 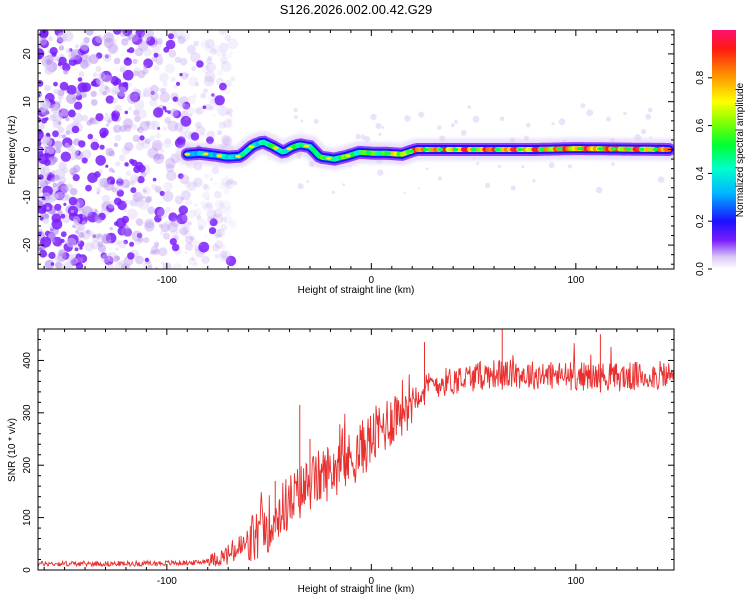 What do you see at coordinates (700, 173) in the screenshot?
I see `colorbar-tick-label: 0.4` at bounding box center [700, 173].